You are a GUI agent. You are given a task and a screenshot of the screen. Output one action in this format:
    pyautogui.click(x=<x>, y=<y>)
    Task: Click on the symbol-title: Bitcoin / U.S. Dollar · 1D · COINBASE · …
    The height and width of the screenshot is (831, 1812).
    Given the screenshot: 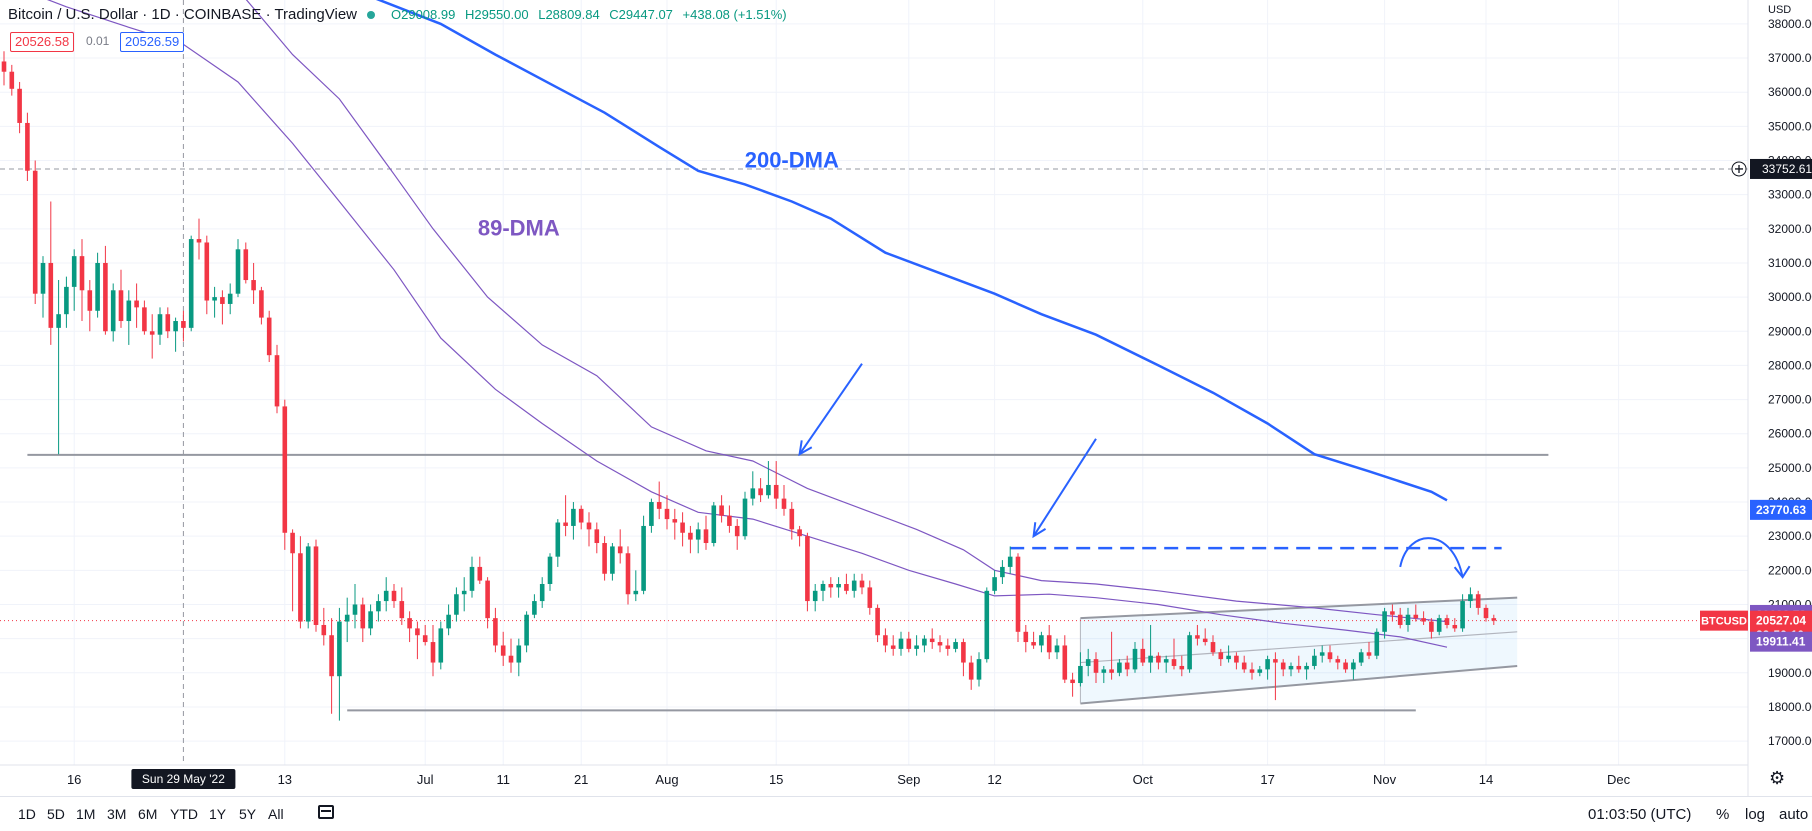 What is the action you would take?
    pyautogui.click(x=194, y=14)
    